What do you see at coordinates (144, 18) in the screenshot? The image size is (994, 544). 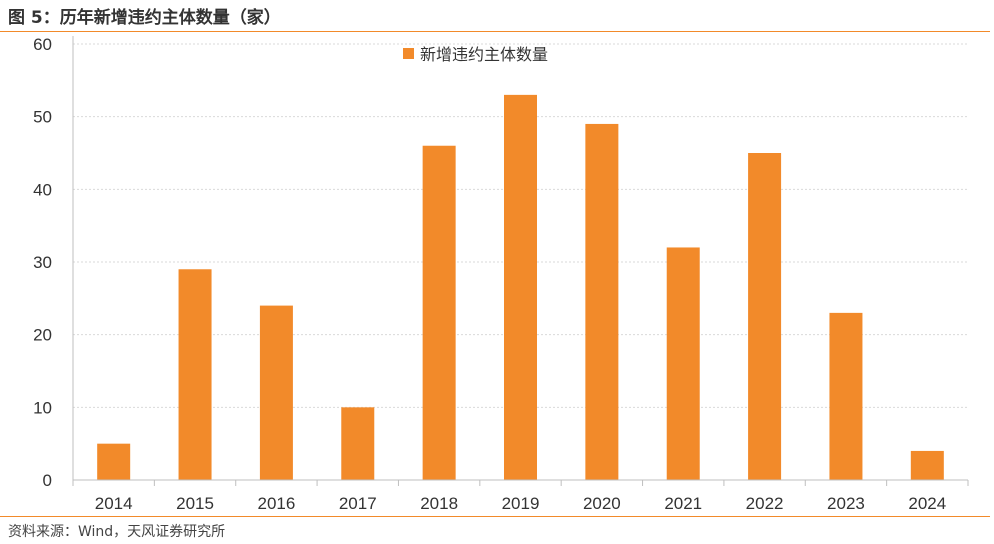 I see `page-title: 图 5：历年新增违约主体数量（家）` at bounding box center [144, 18].